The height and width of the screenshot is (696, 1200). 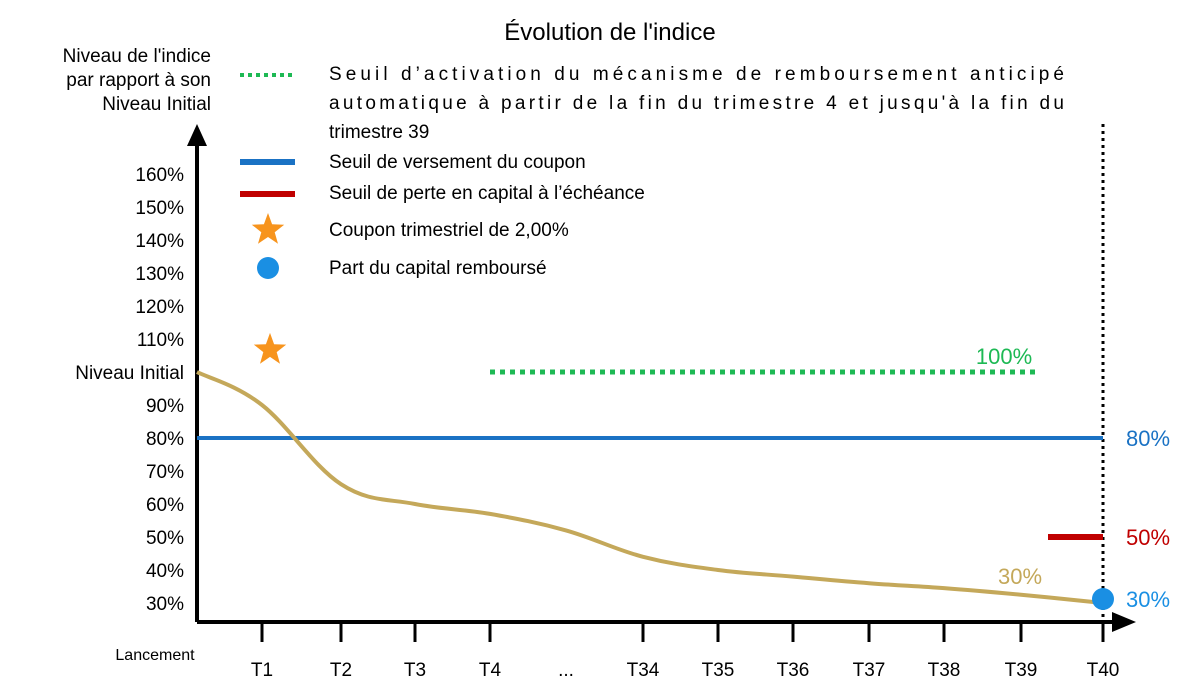 What do you see at coordinates (165, 439) in the screenshot?
I see `y-tick-label: 80%` at bounding box center [165, 439].